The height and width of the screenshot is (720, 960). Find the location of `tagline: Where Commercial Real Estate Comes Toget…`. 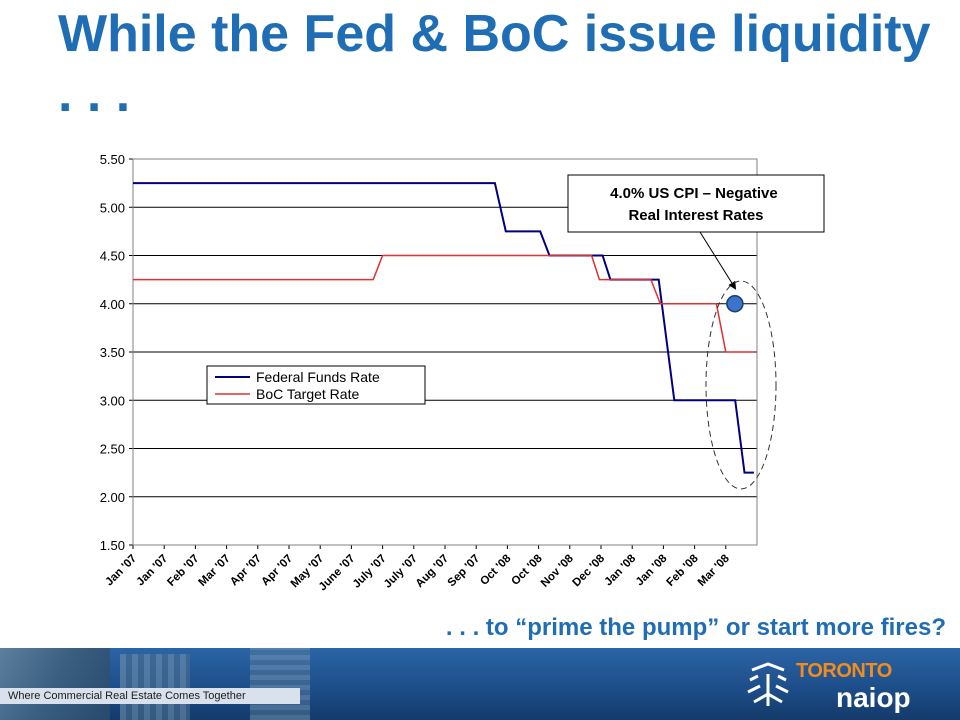

tagline: Where Commercial Real Estate Comes Toget… is located at coordinates (127, 696).